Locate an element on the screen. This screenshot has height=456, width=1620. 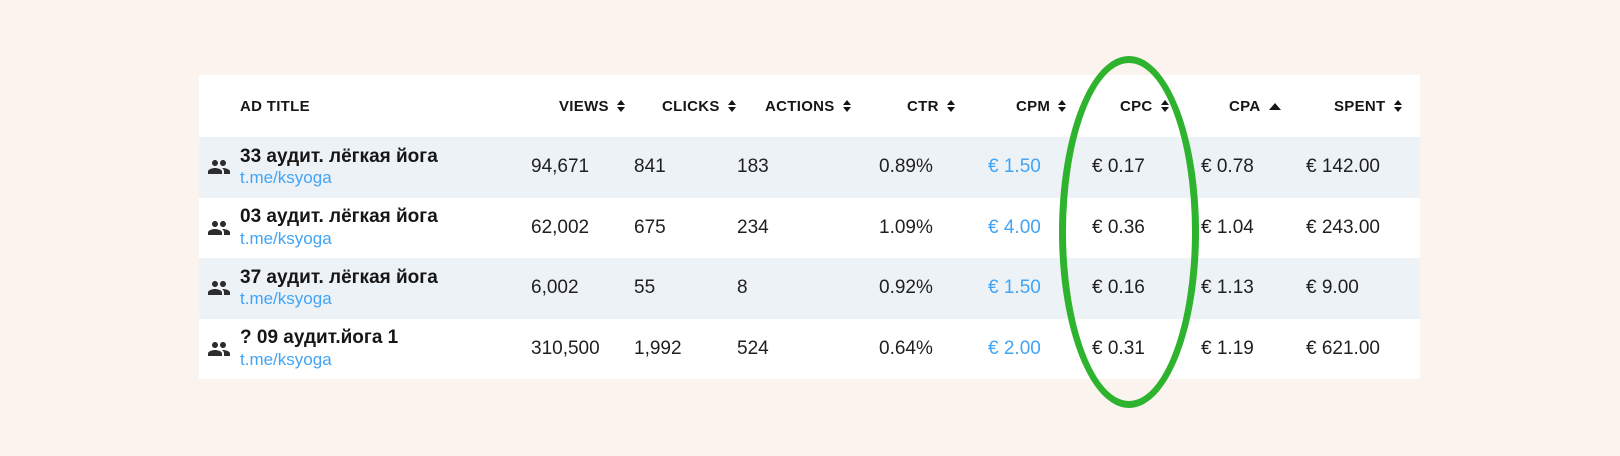
views-value: 310,500 is located at coordinates (565, 348).